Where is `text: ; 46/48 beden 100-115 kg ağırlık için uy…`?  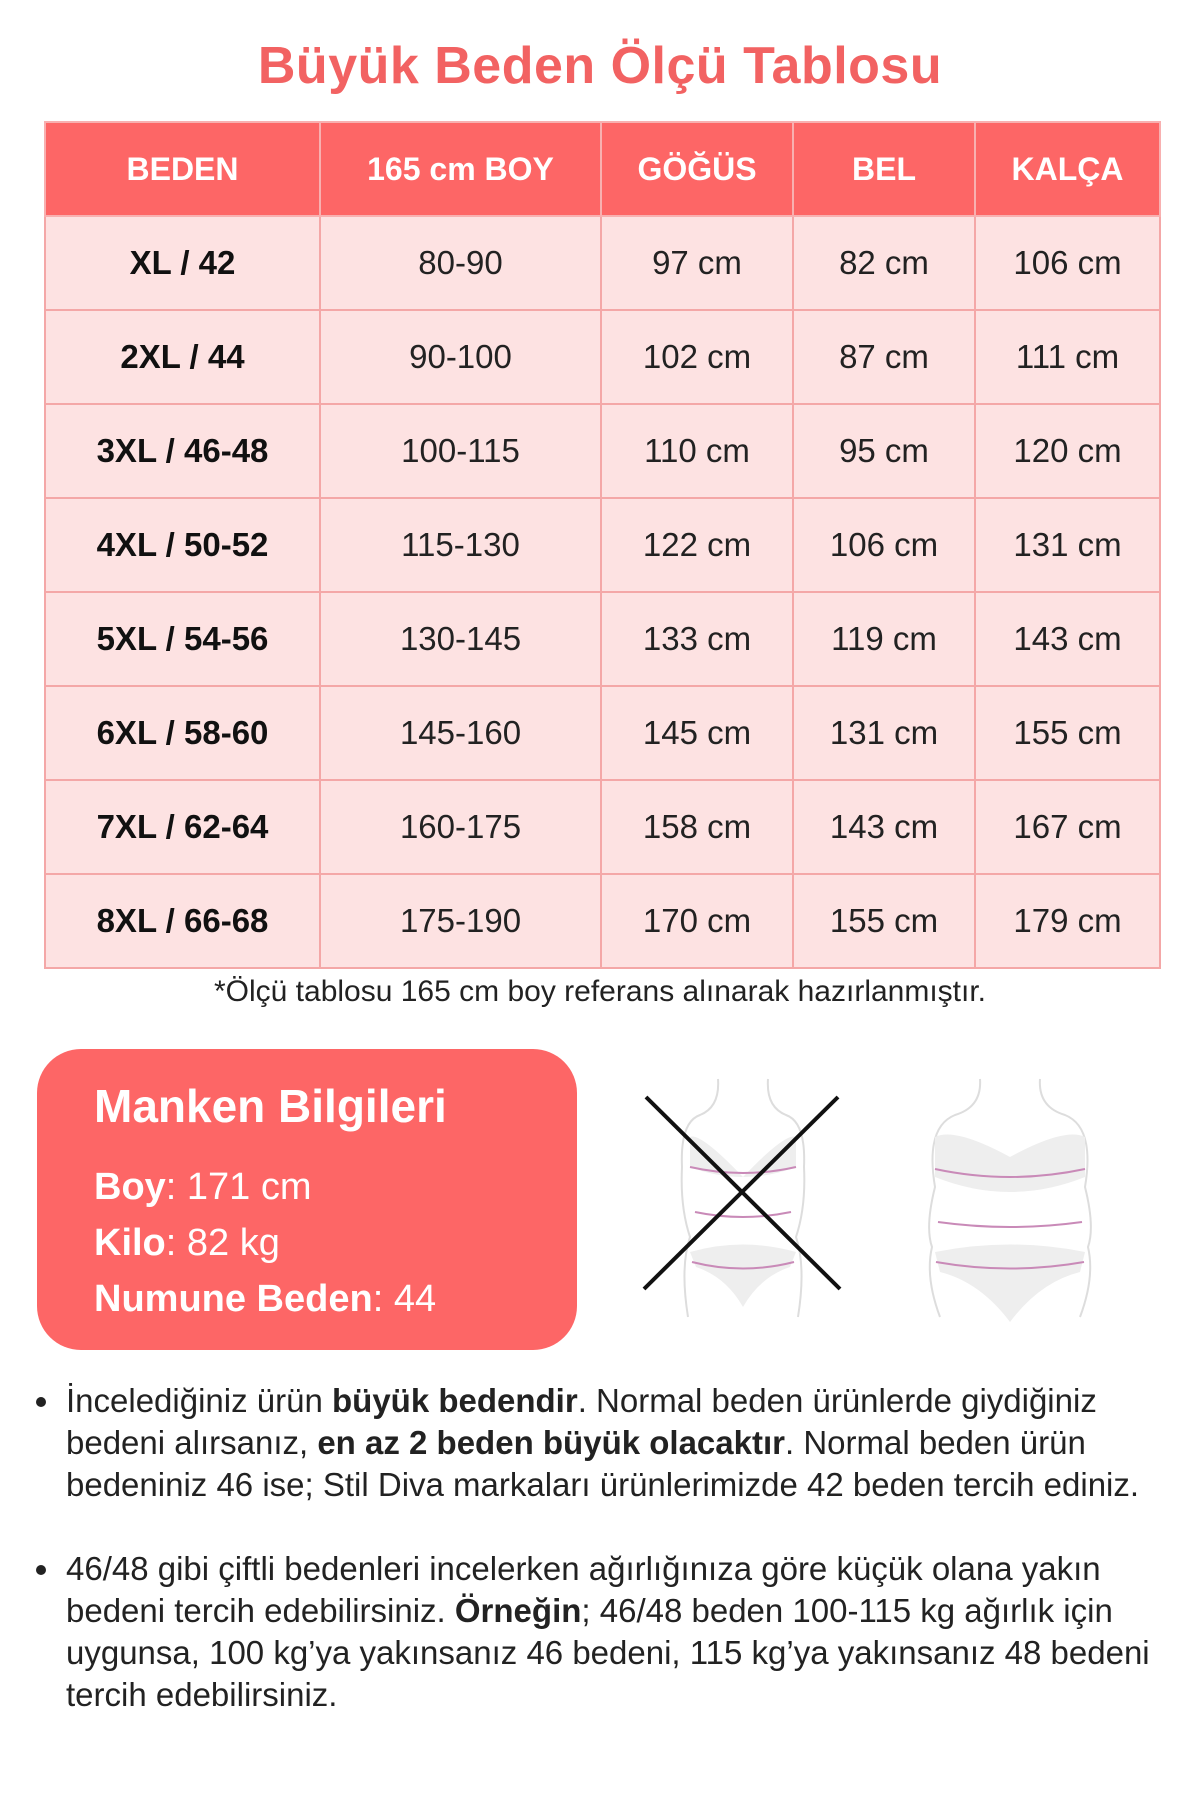 text: ; 46/48 beden 100-115 kg ağırlık için uy… is located at coordinates (608, 1652).